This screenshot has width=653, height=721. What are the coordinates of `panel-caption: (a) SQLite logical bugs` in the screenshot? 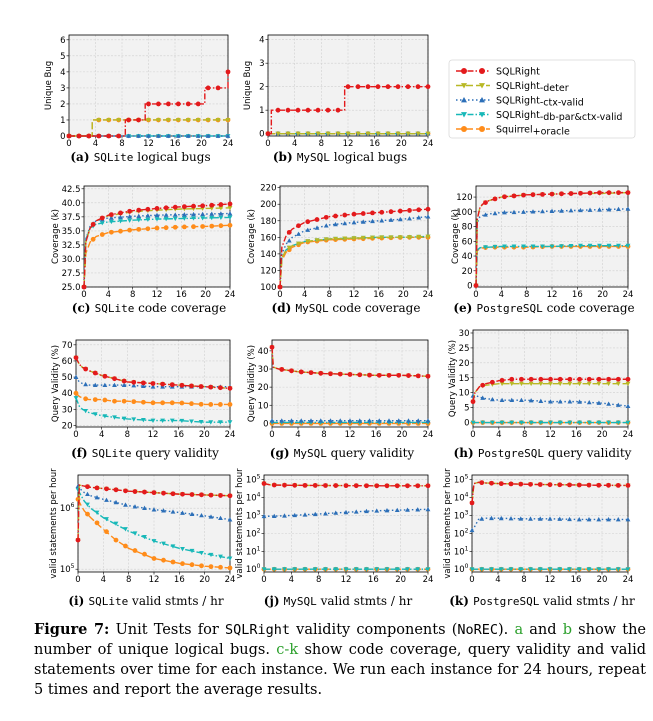 It's located at (140, 157).